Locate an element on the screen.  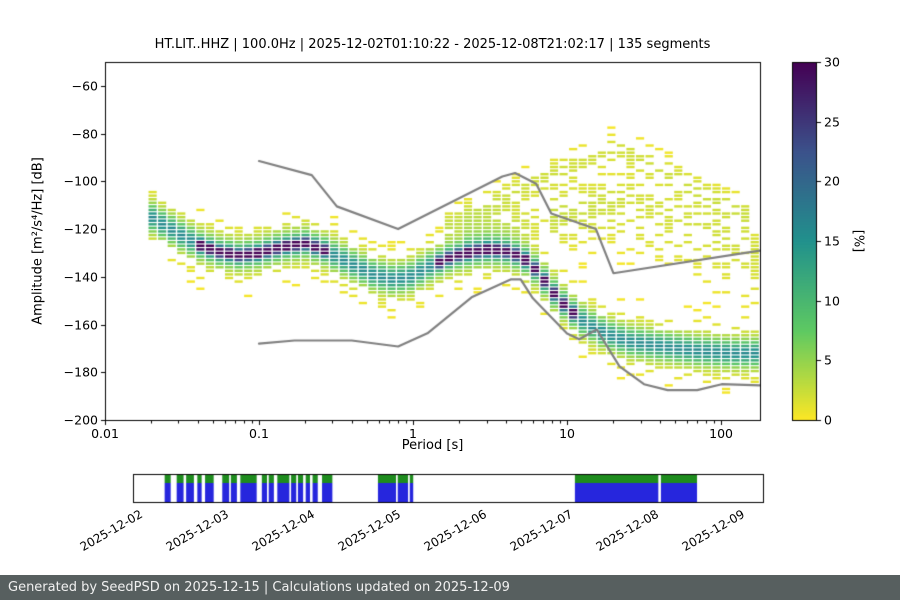
x-axis-label: Period [s] is located at coordinates (432, 445).